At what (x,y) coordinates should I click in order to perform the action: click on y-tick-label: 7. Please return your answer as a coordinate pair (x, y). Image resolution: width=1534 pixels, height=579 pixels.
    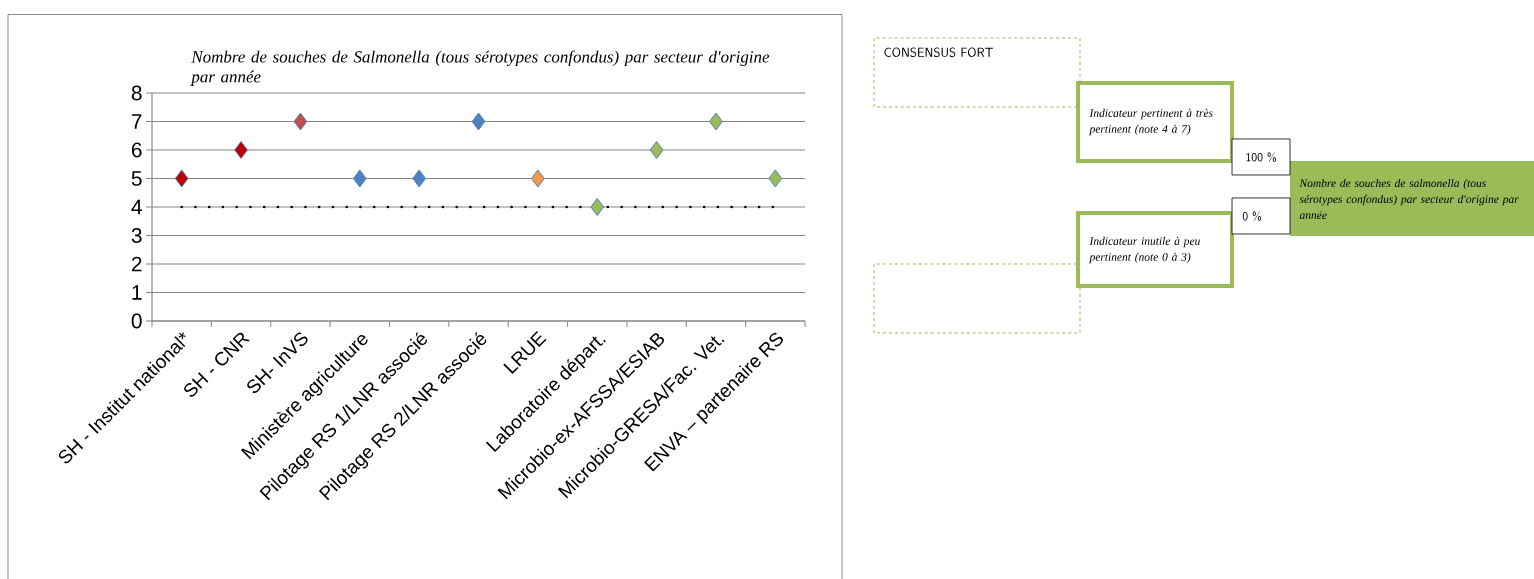
    Looking at the image, I should click on (136, 121).